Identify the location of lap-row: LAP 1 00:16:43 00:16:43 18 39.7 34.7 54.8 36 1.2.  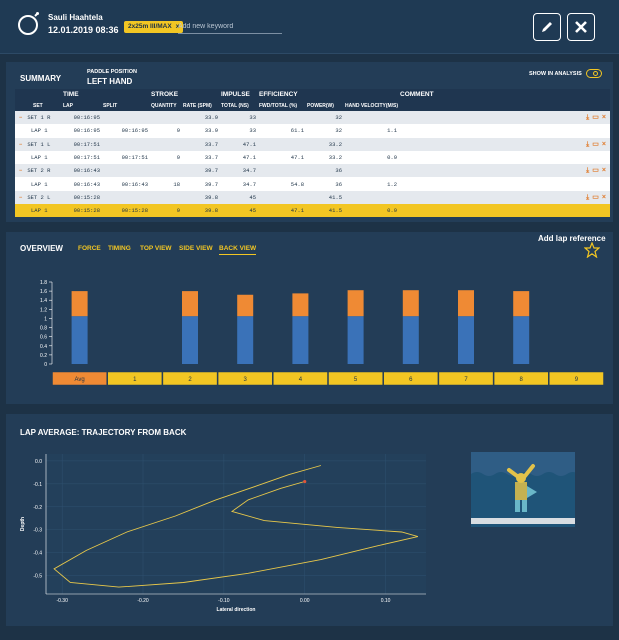
(312, 184).